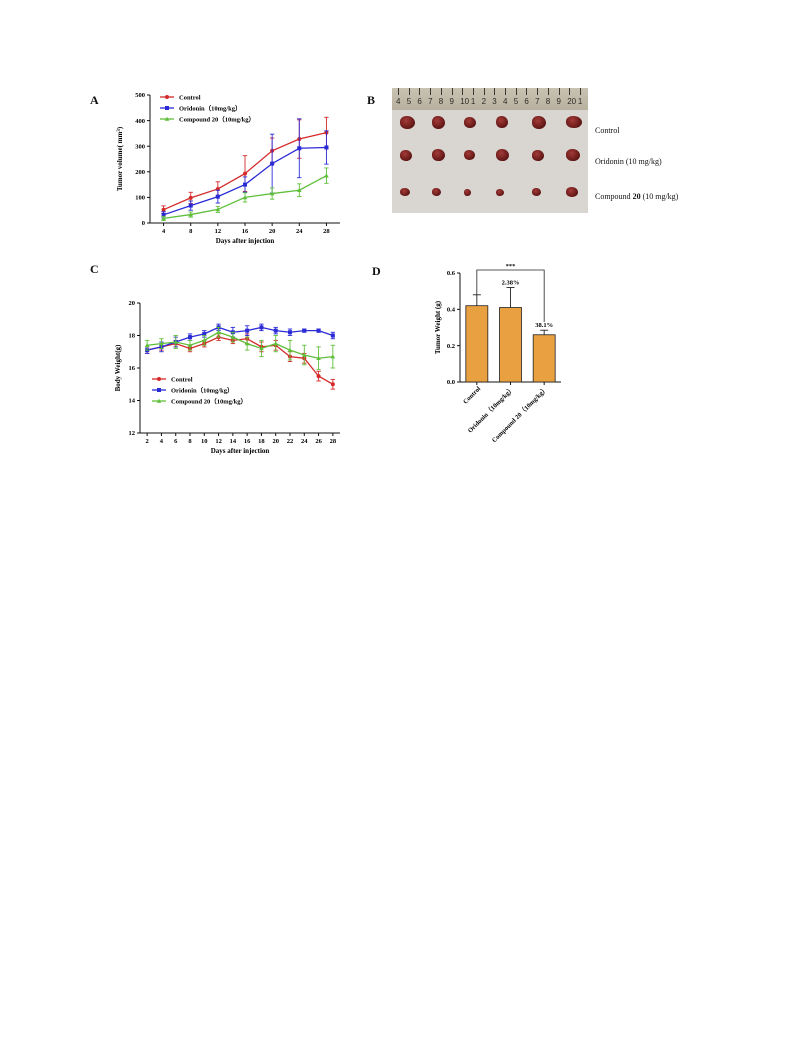  What do you see at coordinates (164, 231) in the screenshot?
I see `x-tick-label: 4` at bounding box center [164, 231].